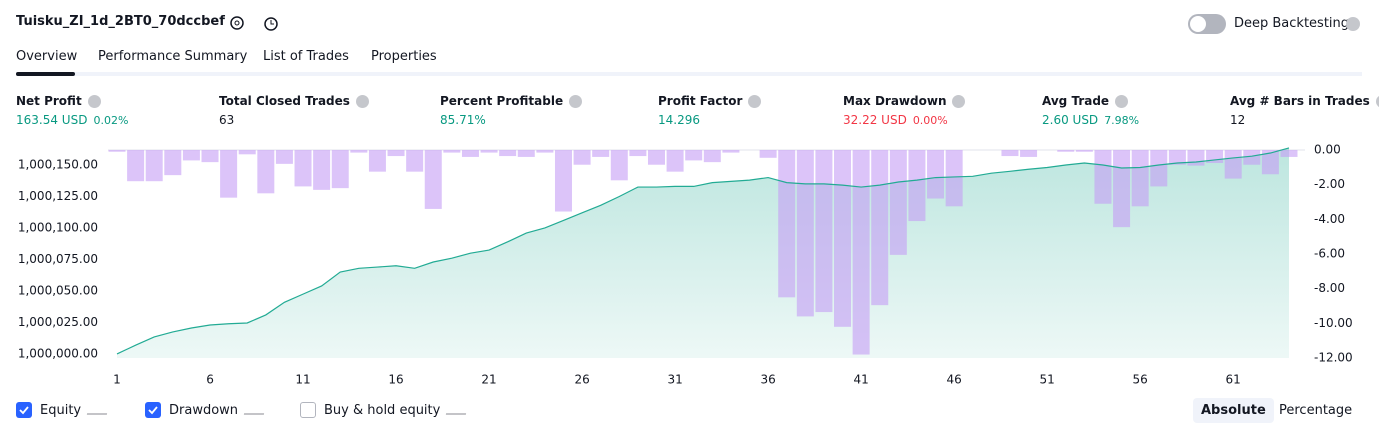  I want to click on view-button: Absolute, so click(1233, 410).